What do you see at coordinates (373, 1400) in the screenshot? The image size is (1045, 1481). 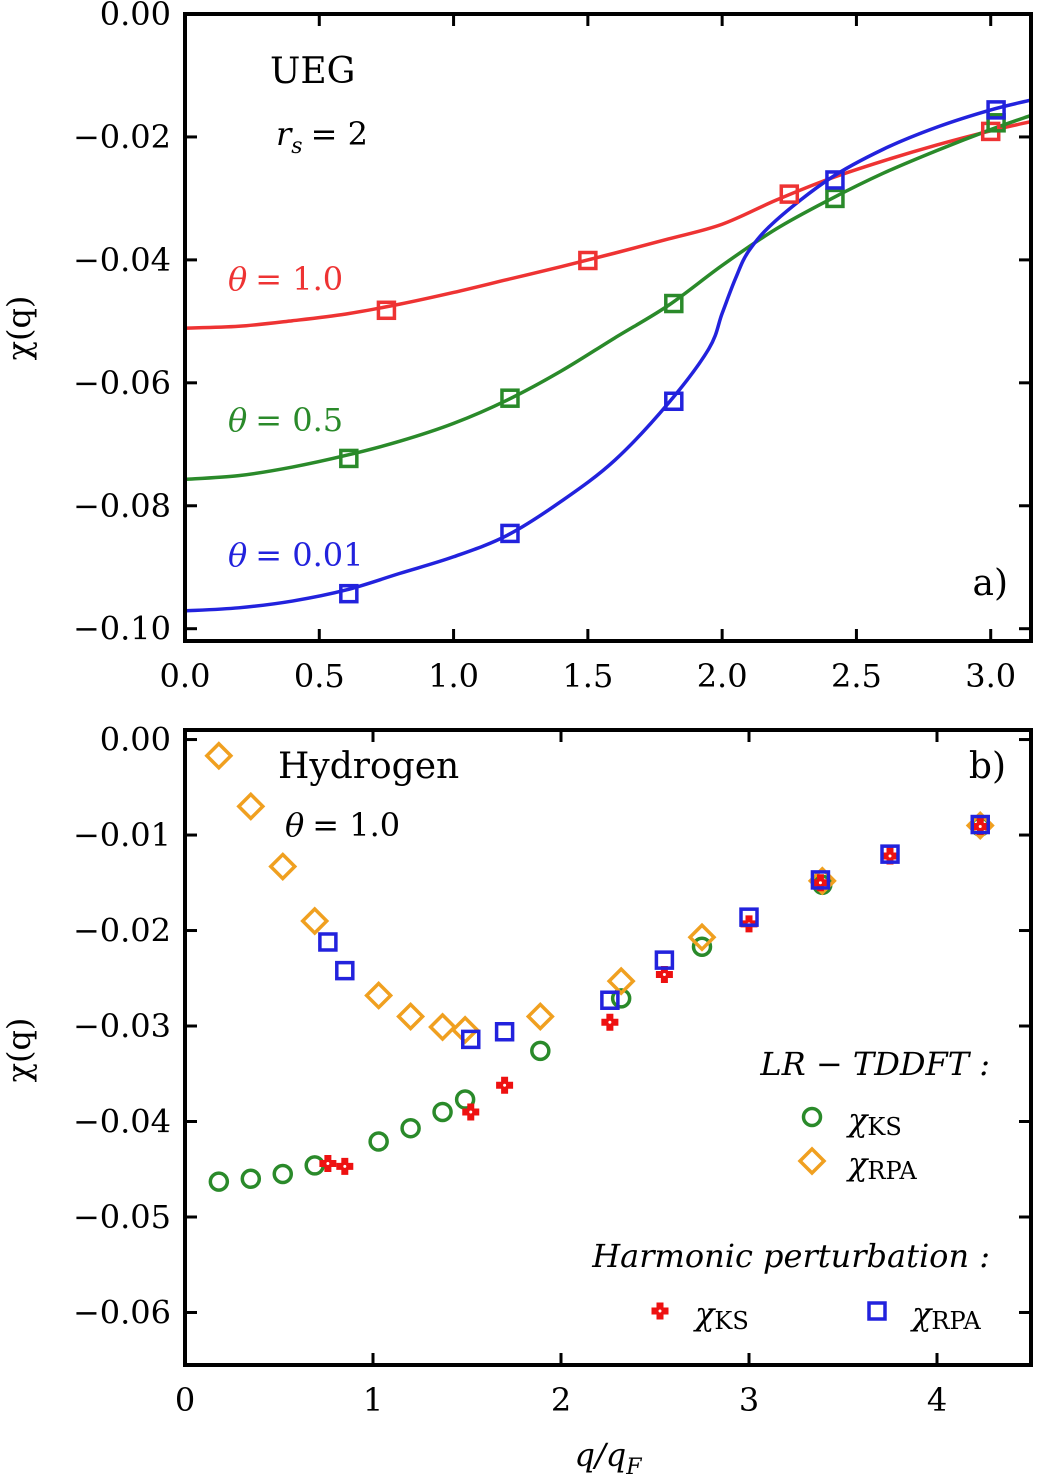 I see `b-xtick-label: 1` at bounding box center [373, 1400].